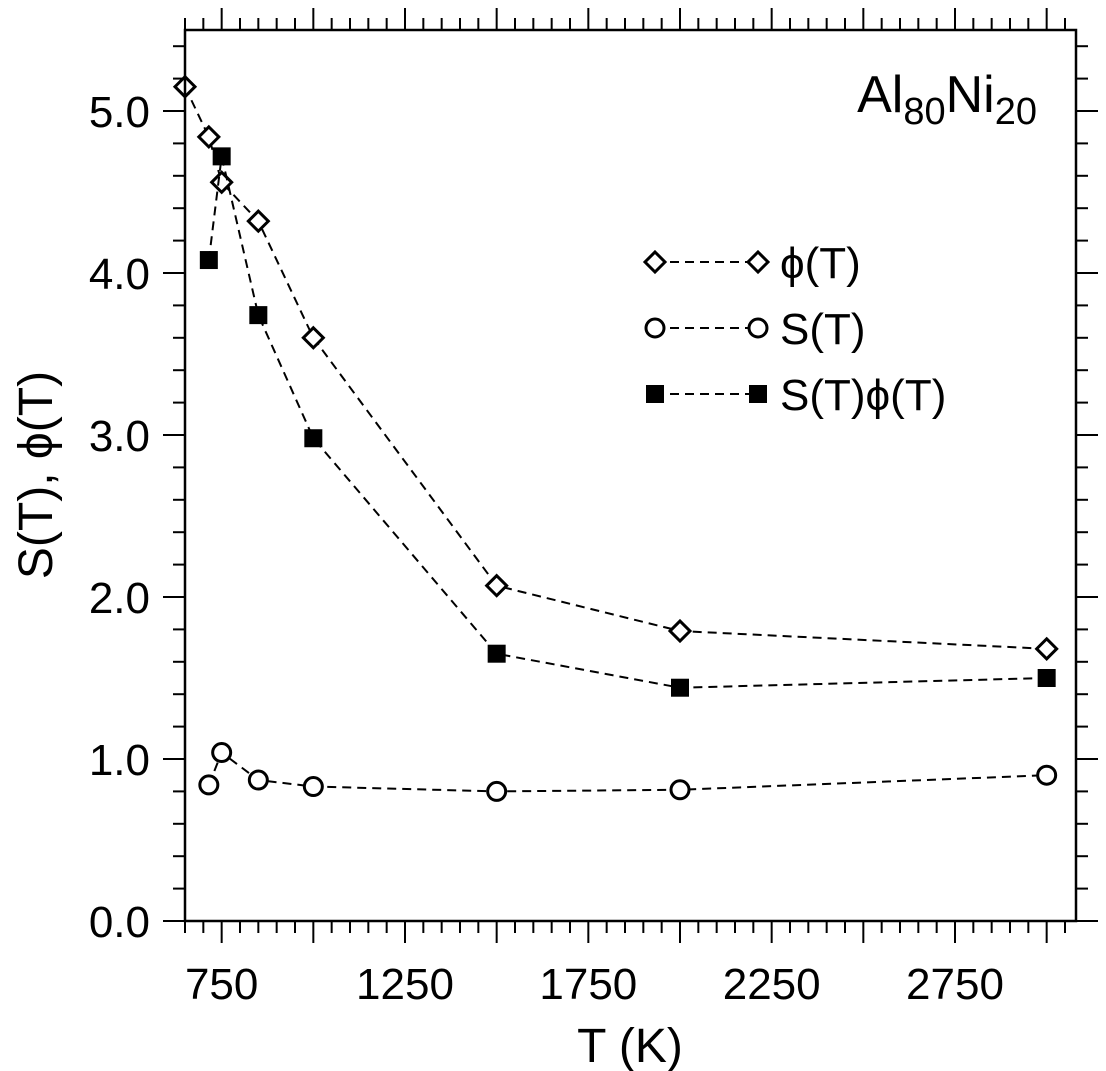 This screenshot has width=1106, height=1071. I want to click on y-tick-label: 3.0, so click(119, 436).